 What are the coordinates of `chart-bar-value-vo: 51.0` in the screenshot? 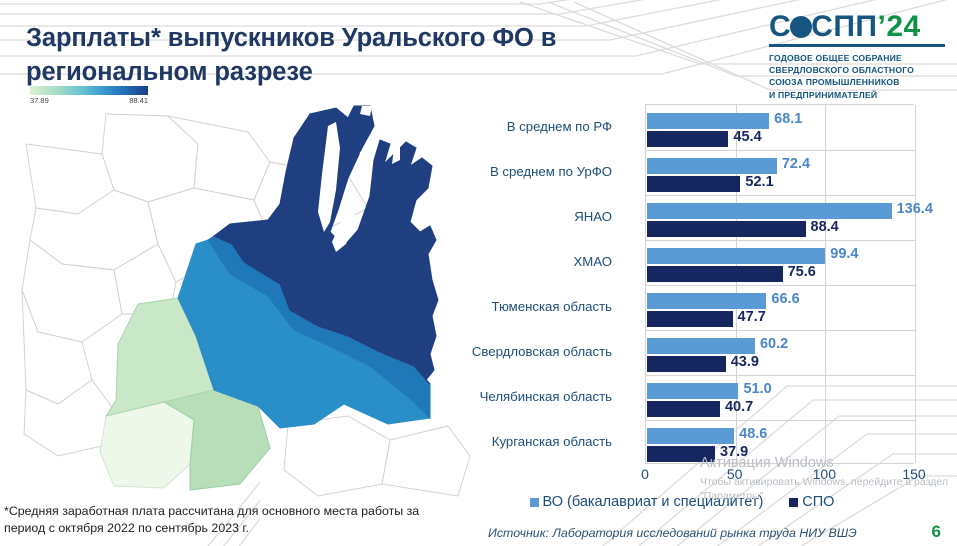 It's located at (757, 388).